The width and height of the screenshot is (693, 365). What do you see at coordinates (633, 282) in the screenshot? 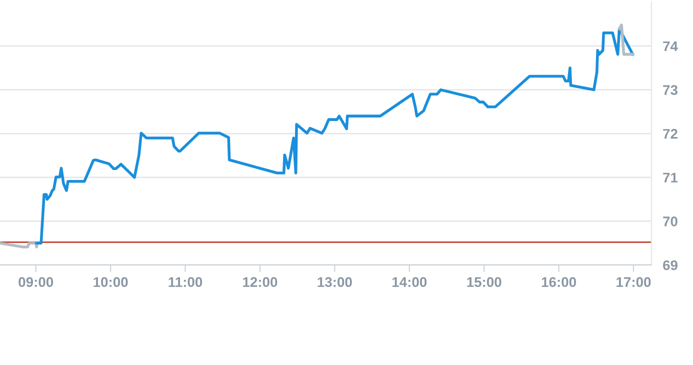
I see `x-tick-label: 17:00` at bounding box center [633, 282].